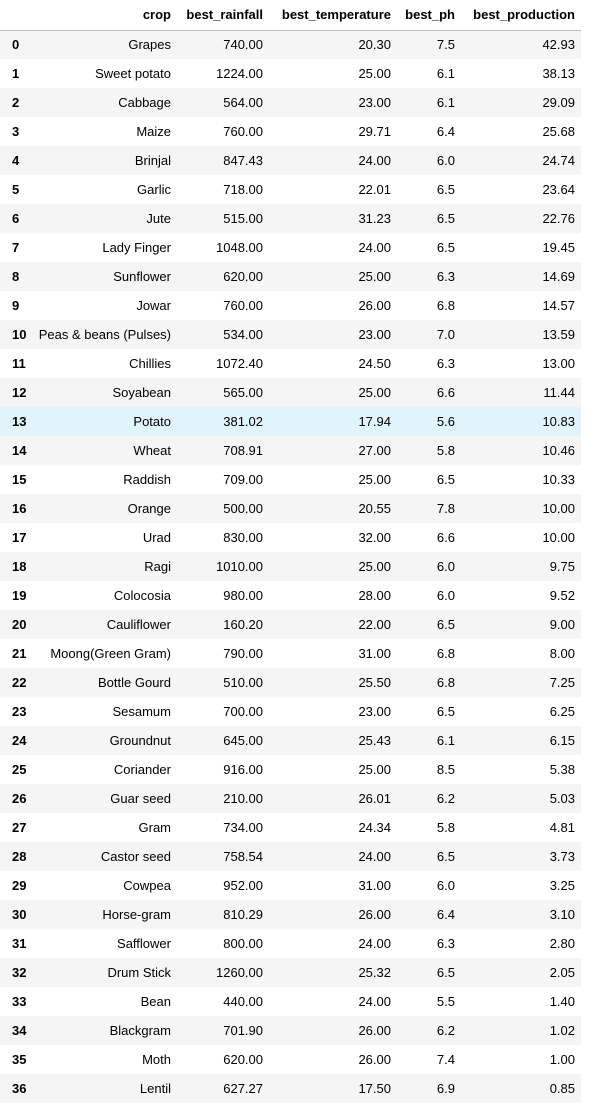 This screenshot has height=1106, width=597. I want to click on rainfall-cell: 708.91, so click(243, 450).